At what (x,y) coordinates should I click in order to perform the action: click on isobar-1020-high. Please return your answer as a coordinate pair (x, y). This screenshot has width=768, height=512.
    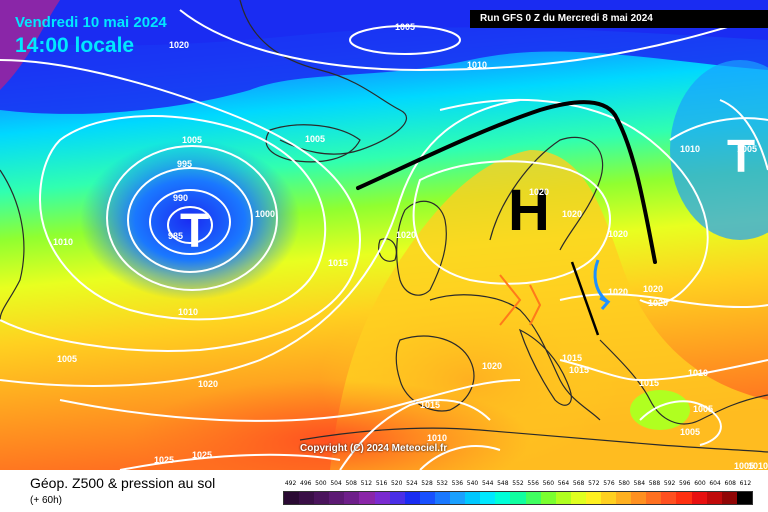
    Looking at the image, I should click on (511, 222).